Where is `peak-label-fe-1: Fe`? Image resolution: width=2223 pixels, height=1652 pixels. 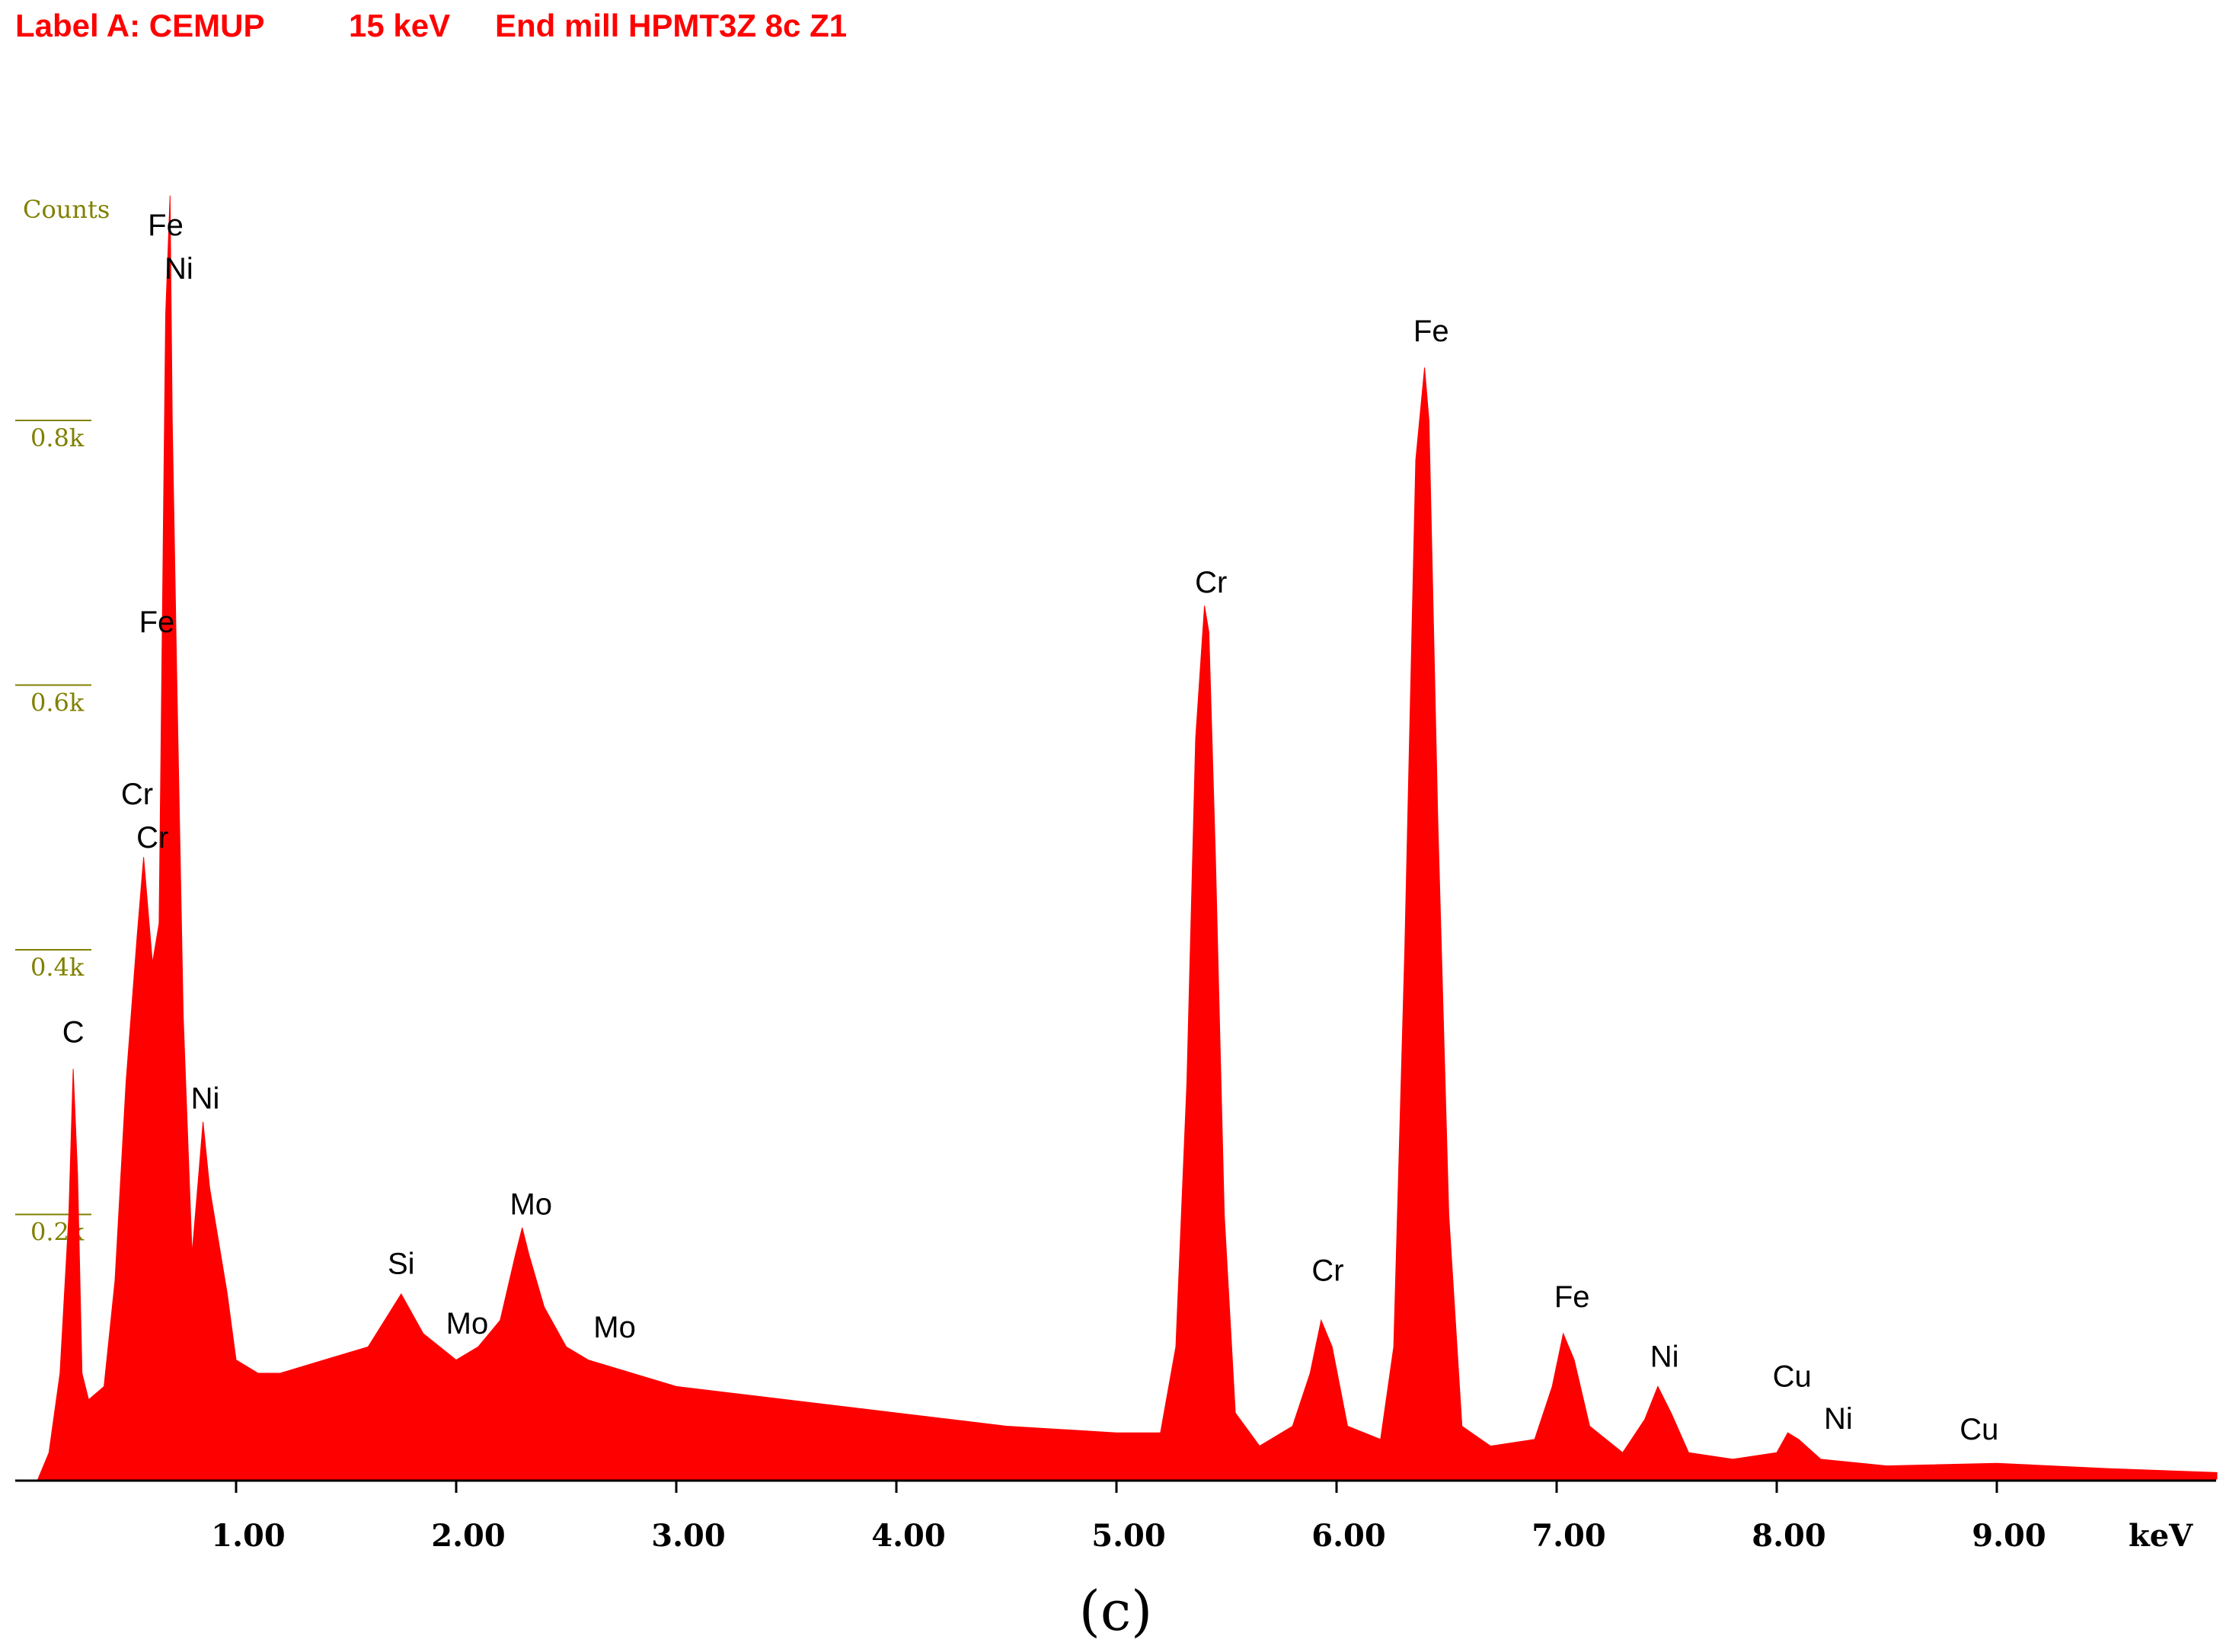
peak-label-fe-1: Fe is located at coordinates (166, 225).